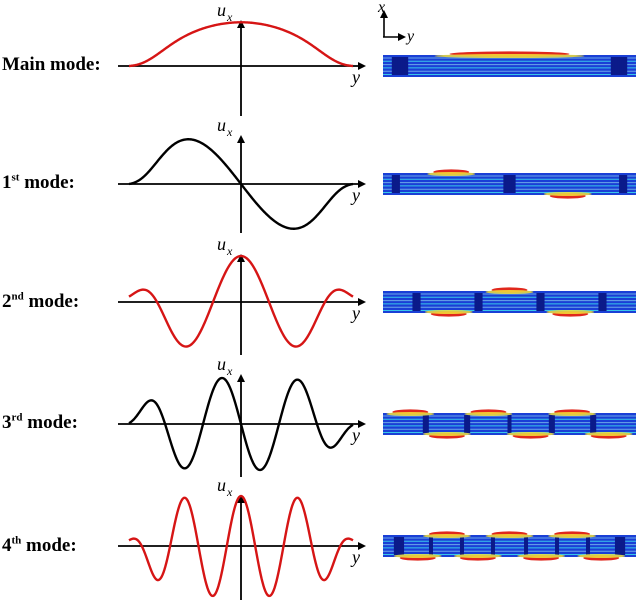 This screenshot has height=607, width=640. What do you see at coordinates (221, 10) in the screenshot?
I see `ux-axis-label-main: u` at bounding box center [221, 10].